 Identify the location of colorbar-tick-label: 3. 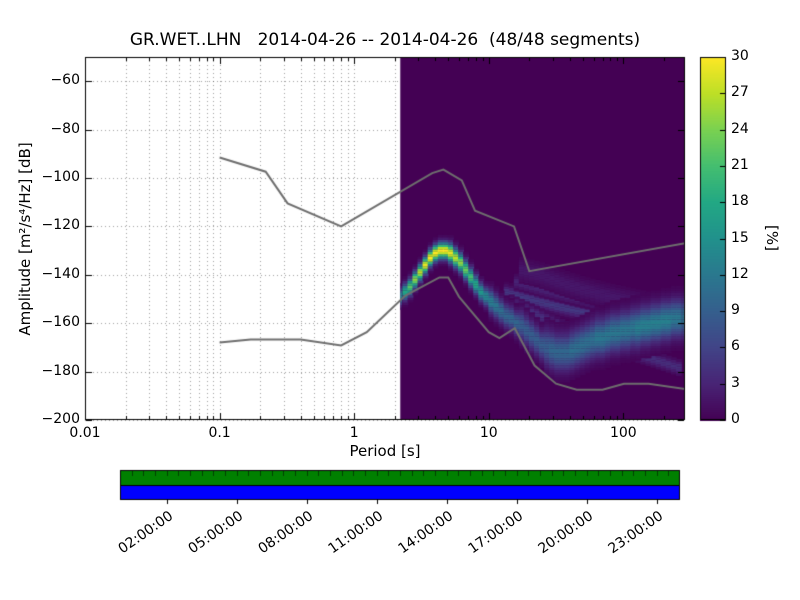
(735, 382).